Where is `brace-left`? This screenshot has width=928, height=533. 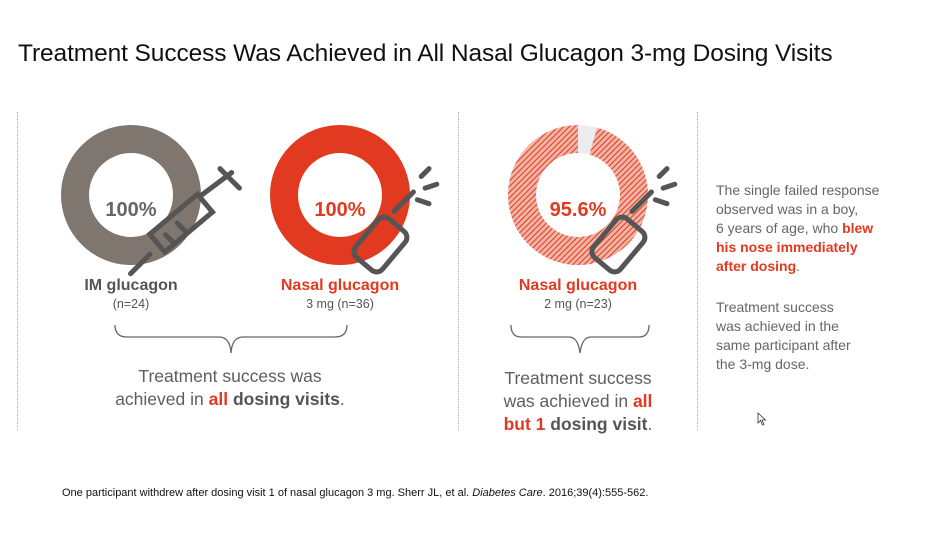 brace-left is located at coordinates (231, 341).